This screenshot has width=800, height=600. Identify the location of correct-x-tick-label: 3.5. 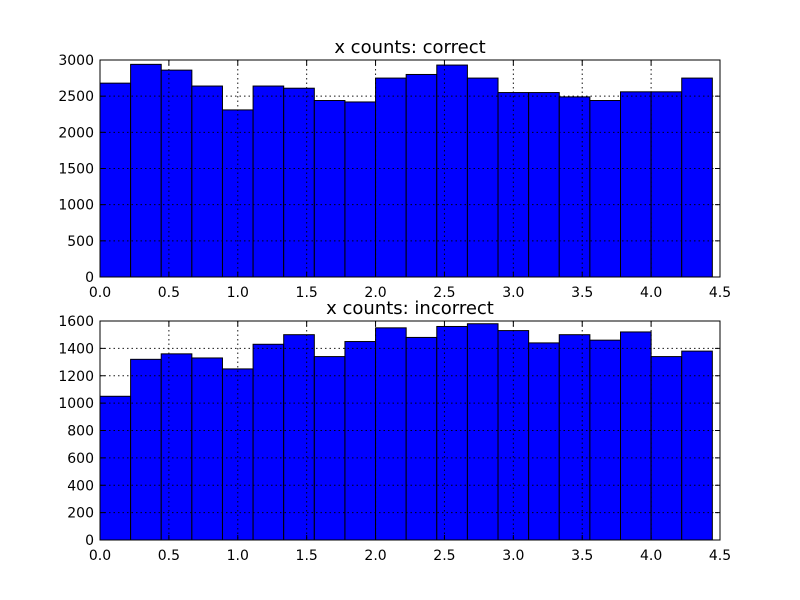
(582, 293).